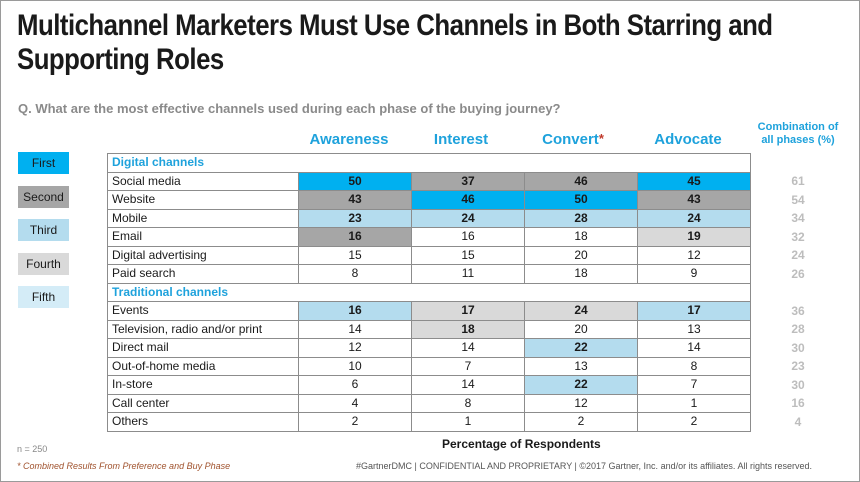 The image size is (860, 482). I want to click on asterisk-marker: *, so click(601, 138).